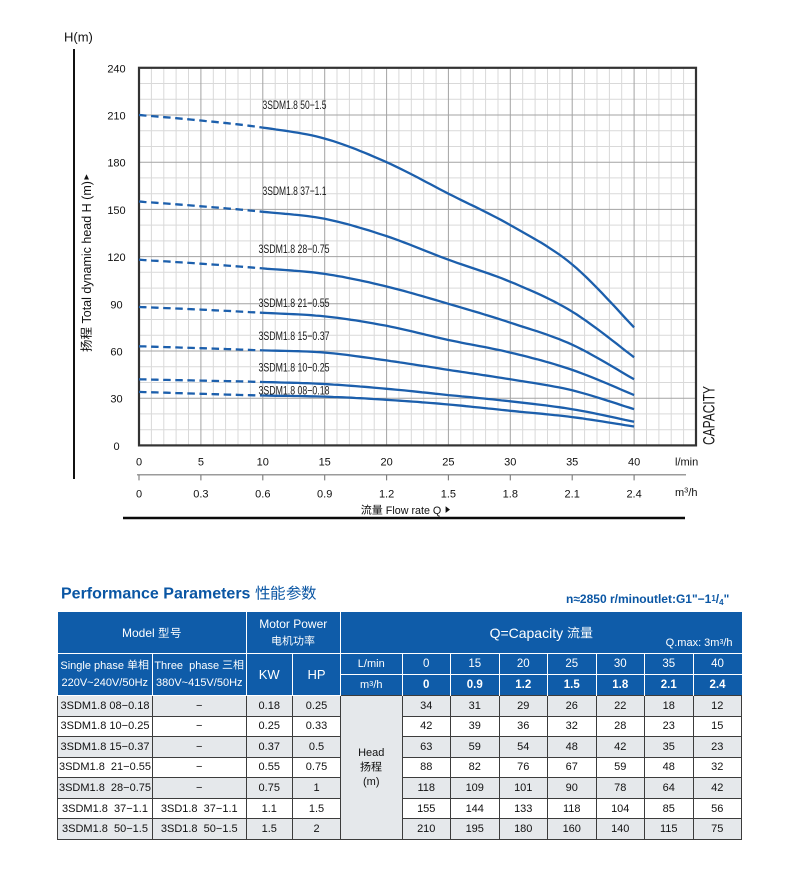 The width and height of the screenshot is (790, 890). Describe the element at coordinates (448, 463) in the screenshot. I see `svg-text: 25` at that location.